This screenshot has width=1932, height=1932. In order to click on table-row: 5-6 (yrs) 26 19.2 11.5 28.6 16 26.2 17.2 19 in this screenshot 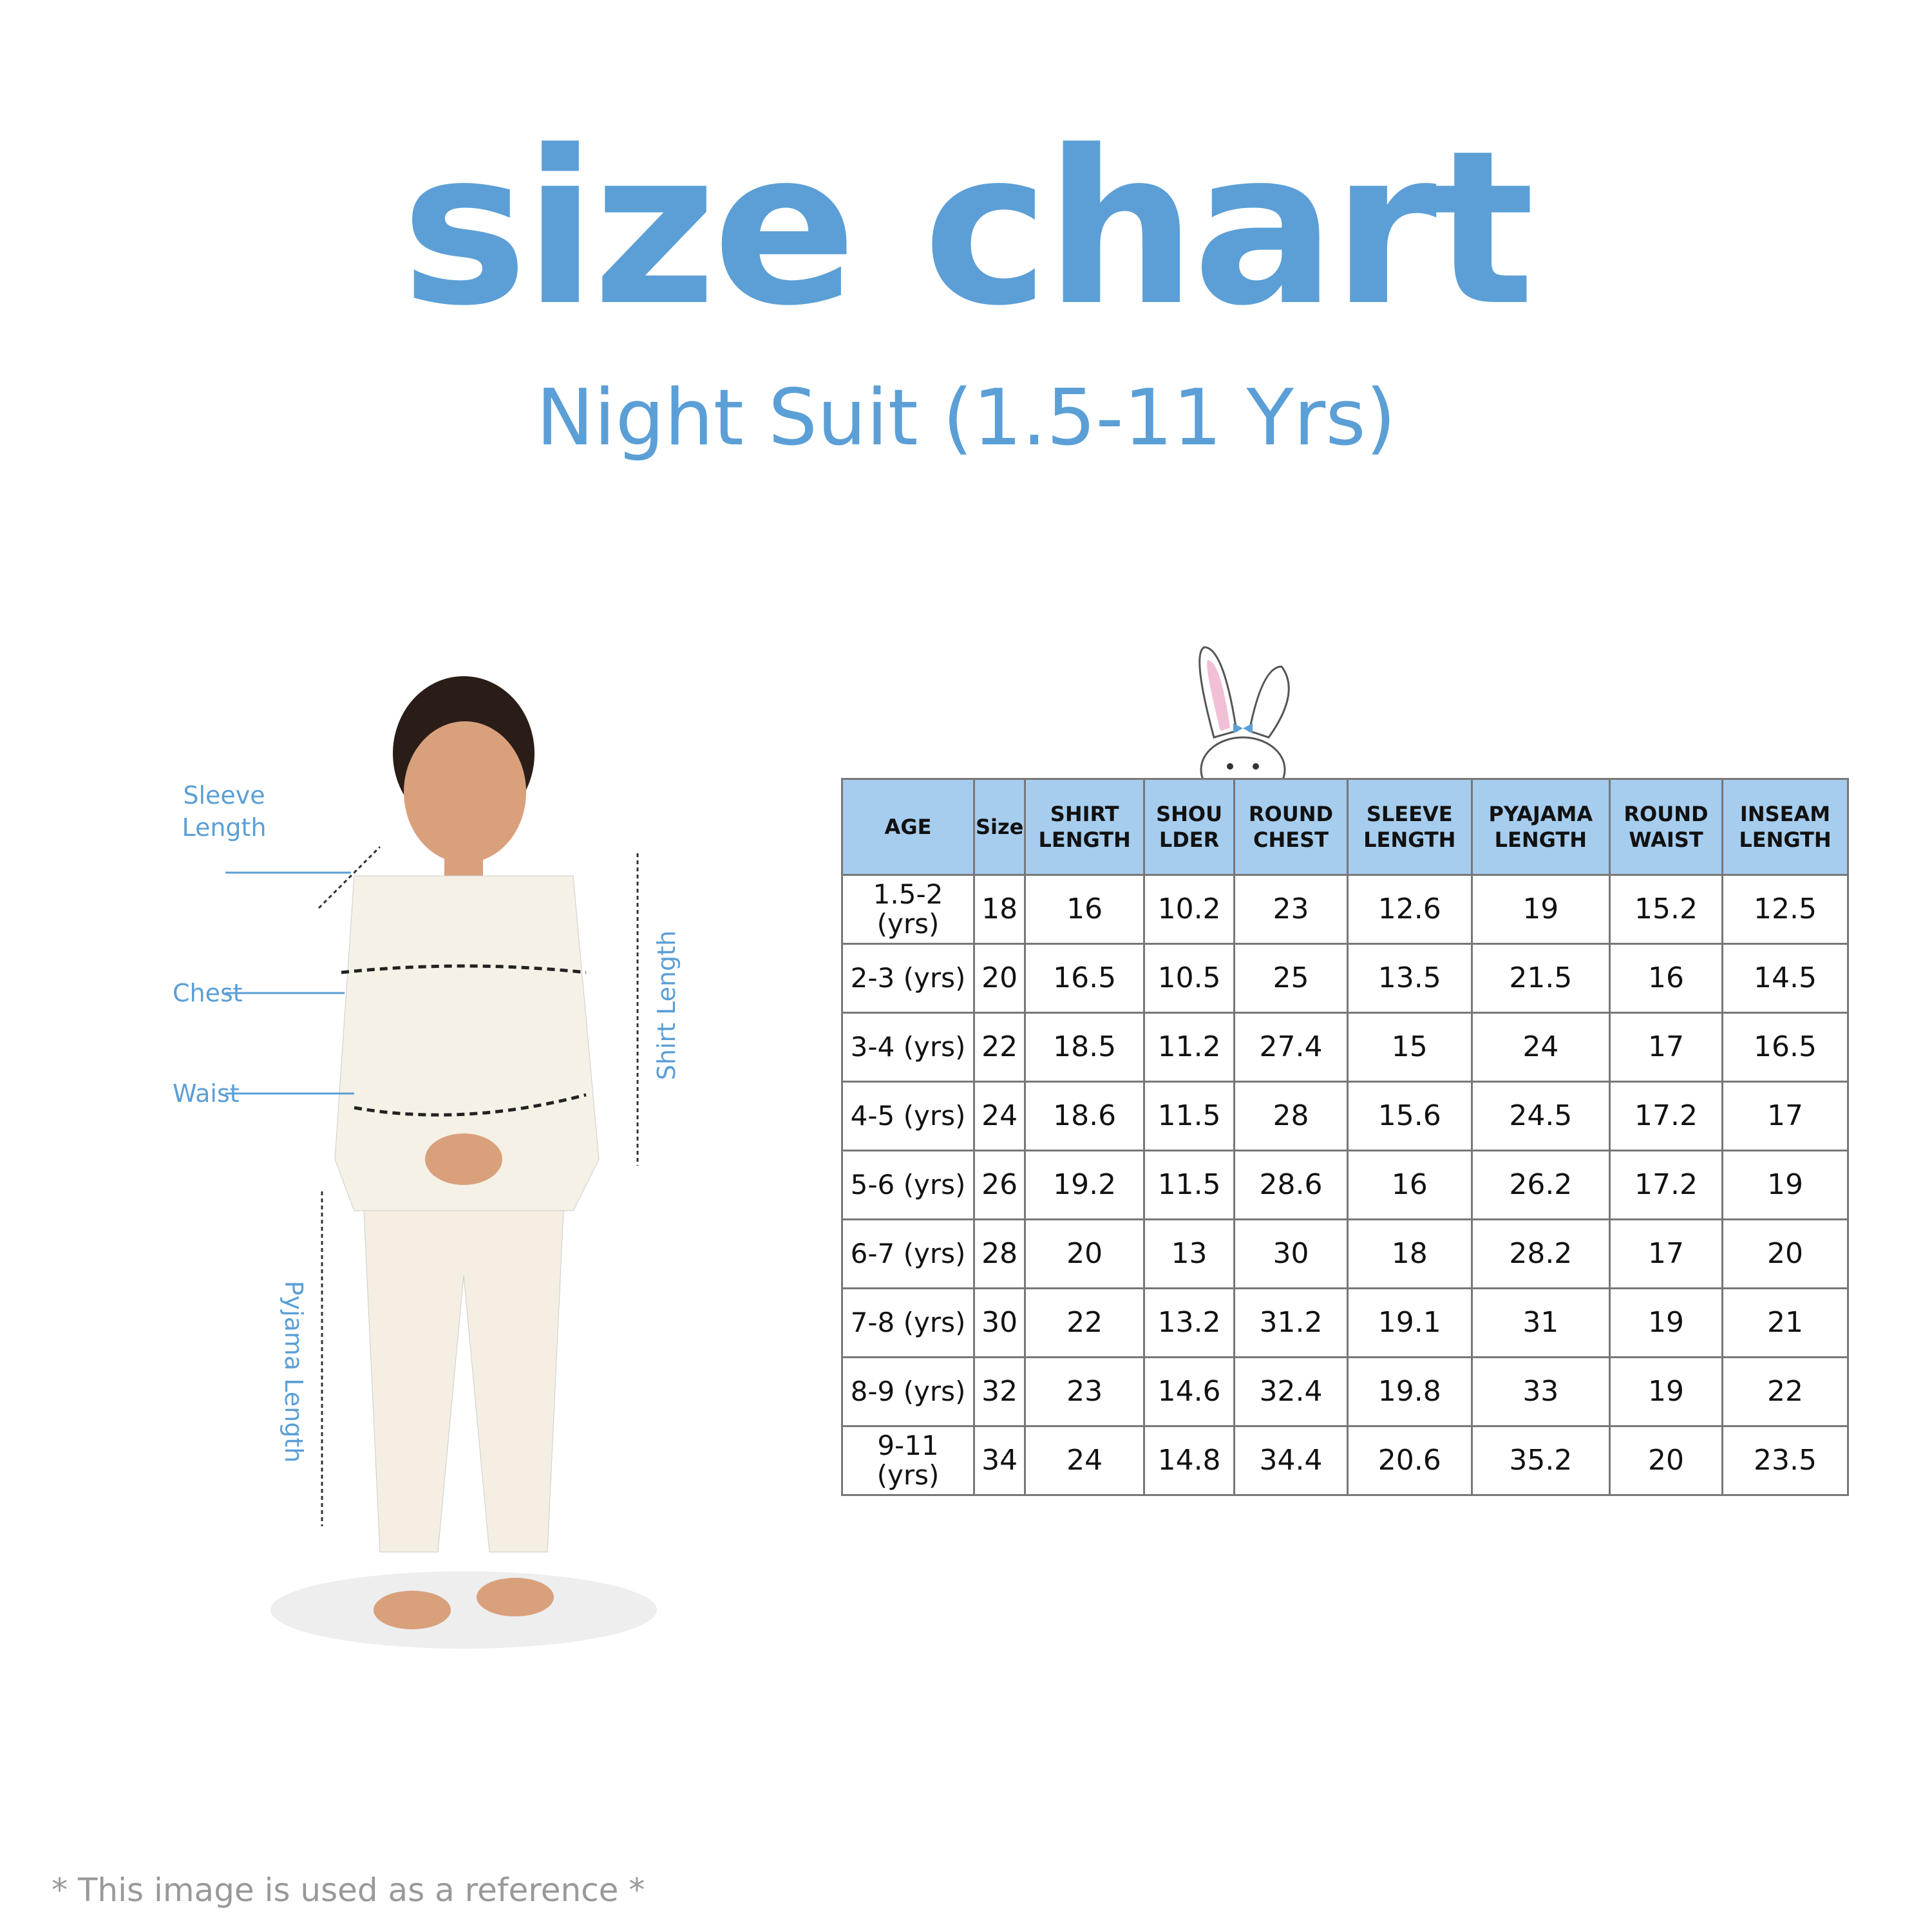, I will do `click(1345, 1185)`.